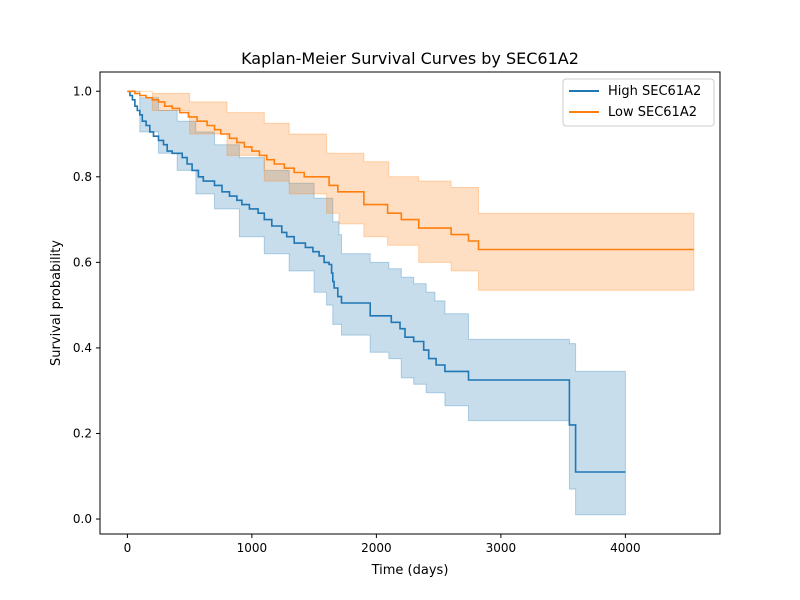  I want to click on legend: High SEC61A2 Low SEC61A2, so click(638, 102).